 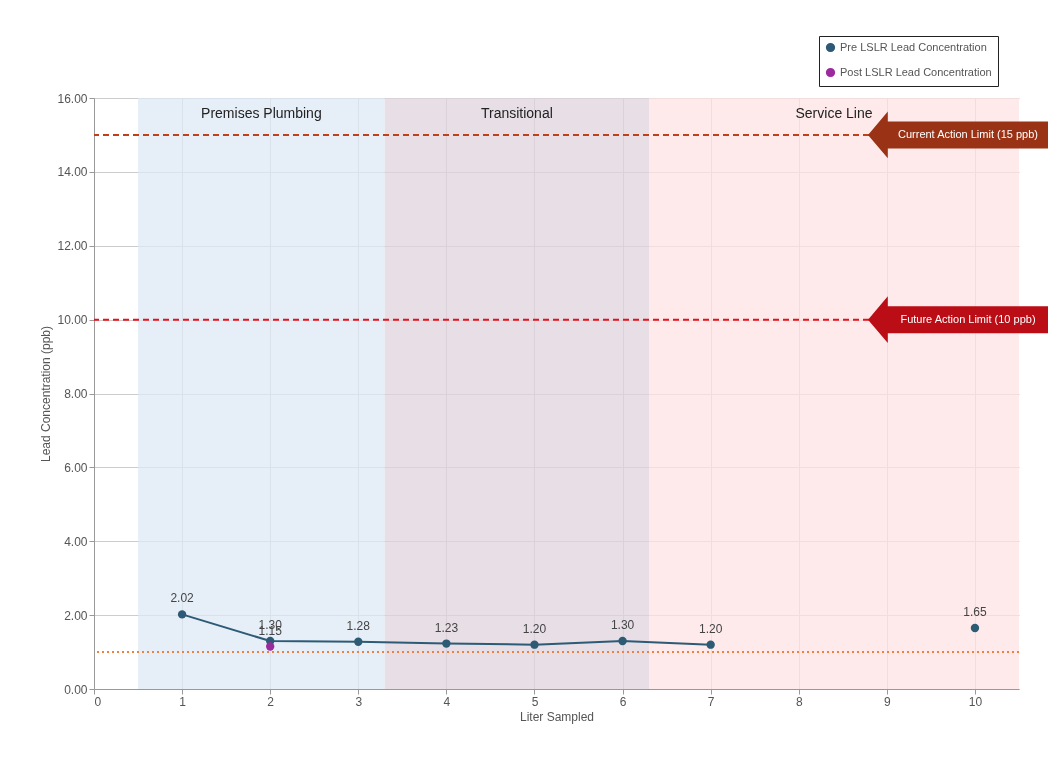 I want to click on y-tick-label: 8.00, so click(x=76, y=394).